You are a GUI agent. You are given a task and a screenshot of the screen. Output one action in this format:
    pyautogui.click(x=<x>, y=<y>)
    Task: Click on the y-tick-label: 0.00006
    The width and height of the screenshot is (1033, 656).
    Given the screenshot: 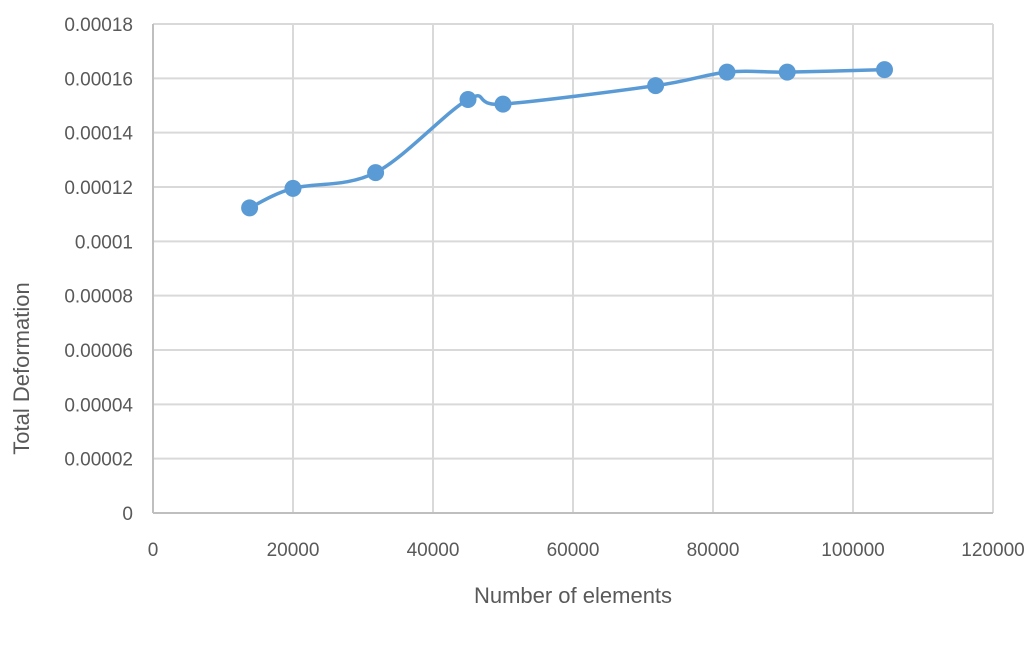 What is the action you would take?
    pyautogui.click(x=98, y=351)
    